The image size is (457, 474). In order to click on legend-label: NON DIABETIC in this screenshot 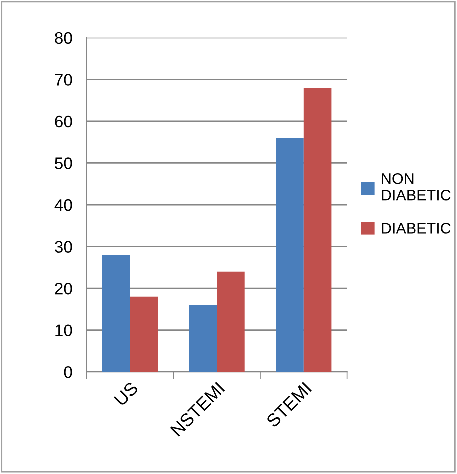, I will do `click(416, 187)`.